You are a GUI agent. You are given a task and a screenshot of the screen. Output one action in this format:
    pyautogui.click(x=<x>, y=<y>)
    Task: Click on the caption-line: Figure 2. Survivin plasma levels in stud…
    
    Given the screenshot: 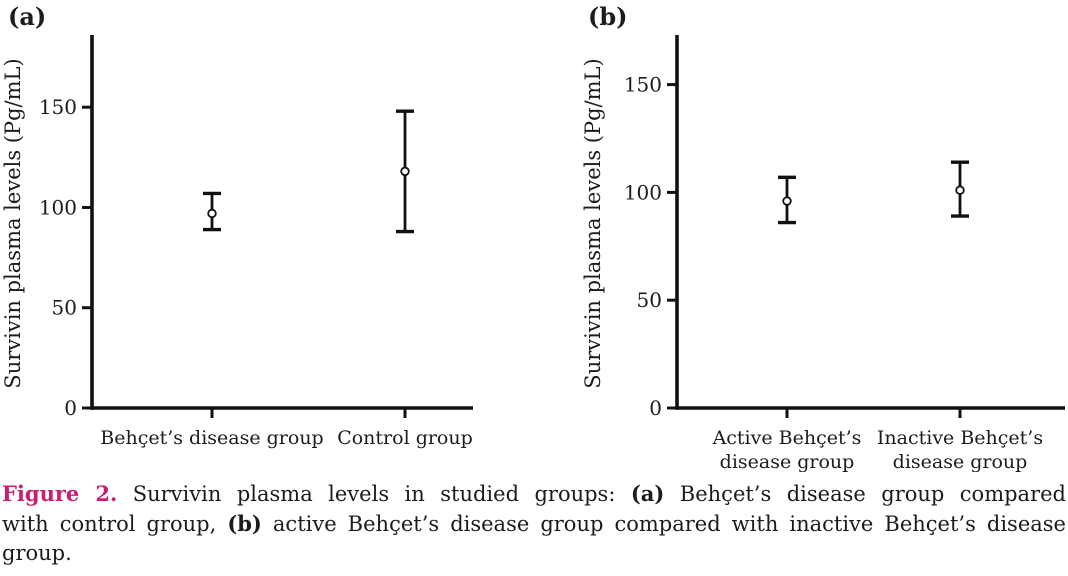 What is the action you would take?
    pyautogui.click(x=534, y=494)
    